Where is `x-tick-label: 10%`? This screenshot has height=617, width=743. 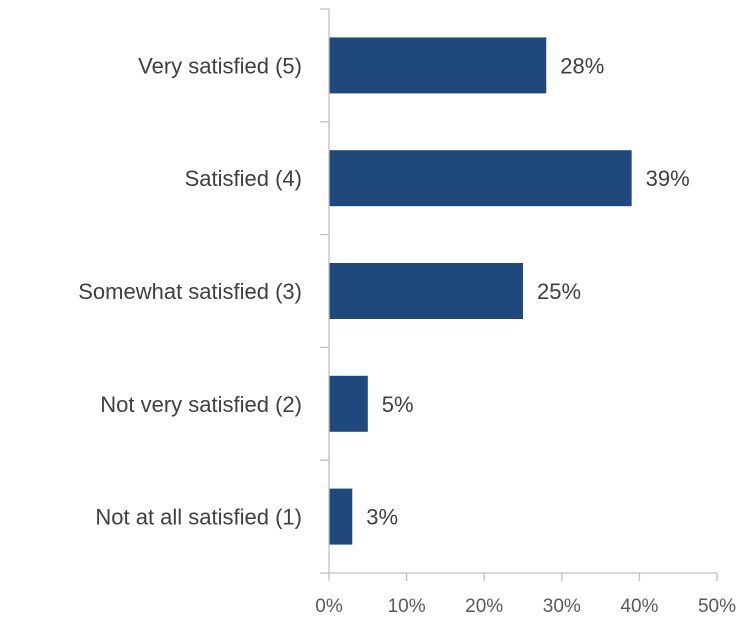 x-tick-label: 10% is located at coordinates (407, 606).